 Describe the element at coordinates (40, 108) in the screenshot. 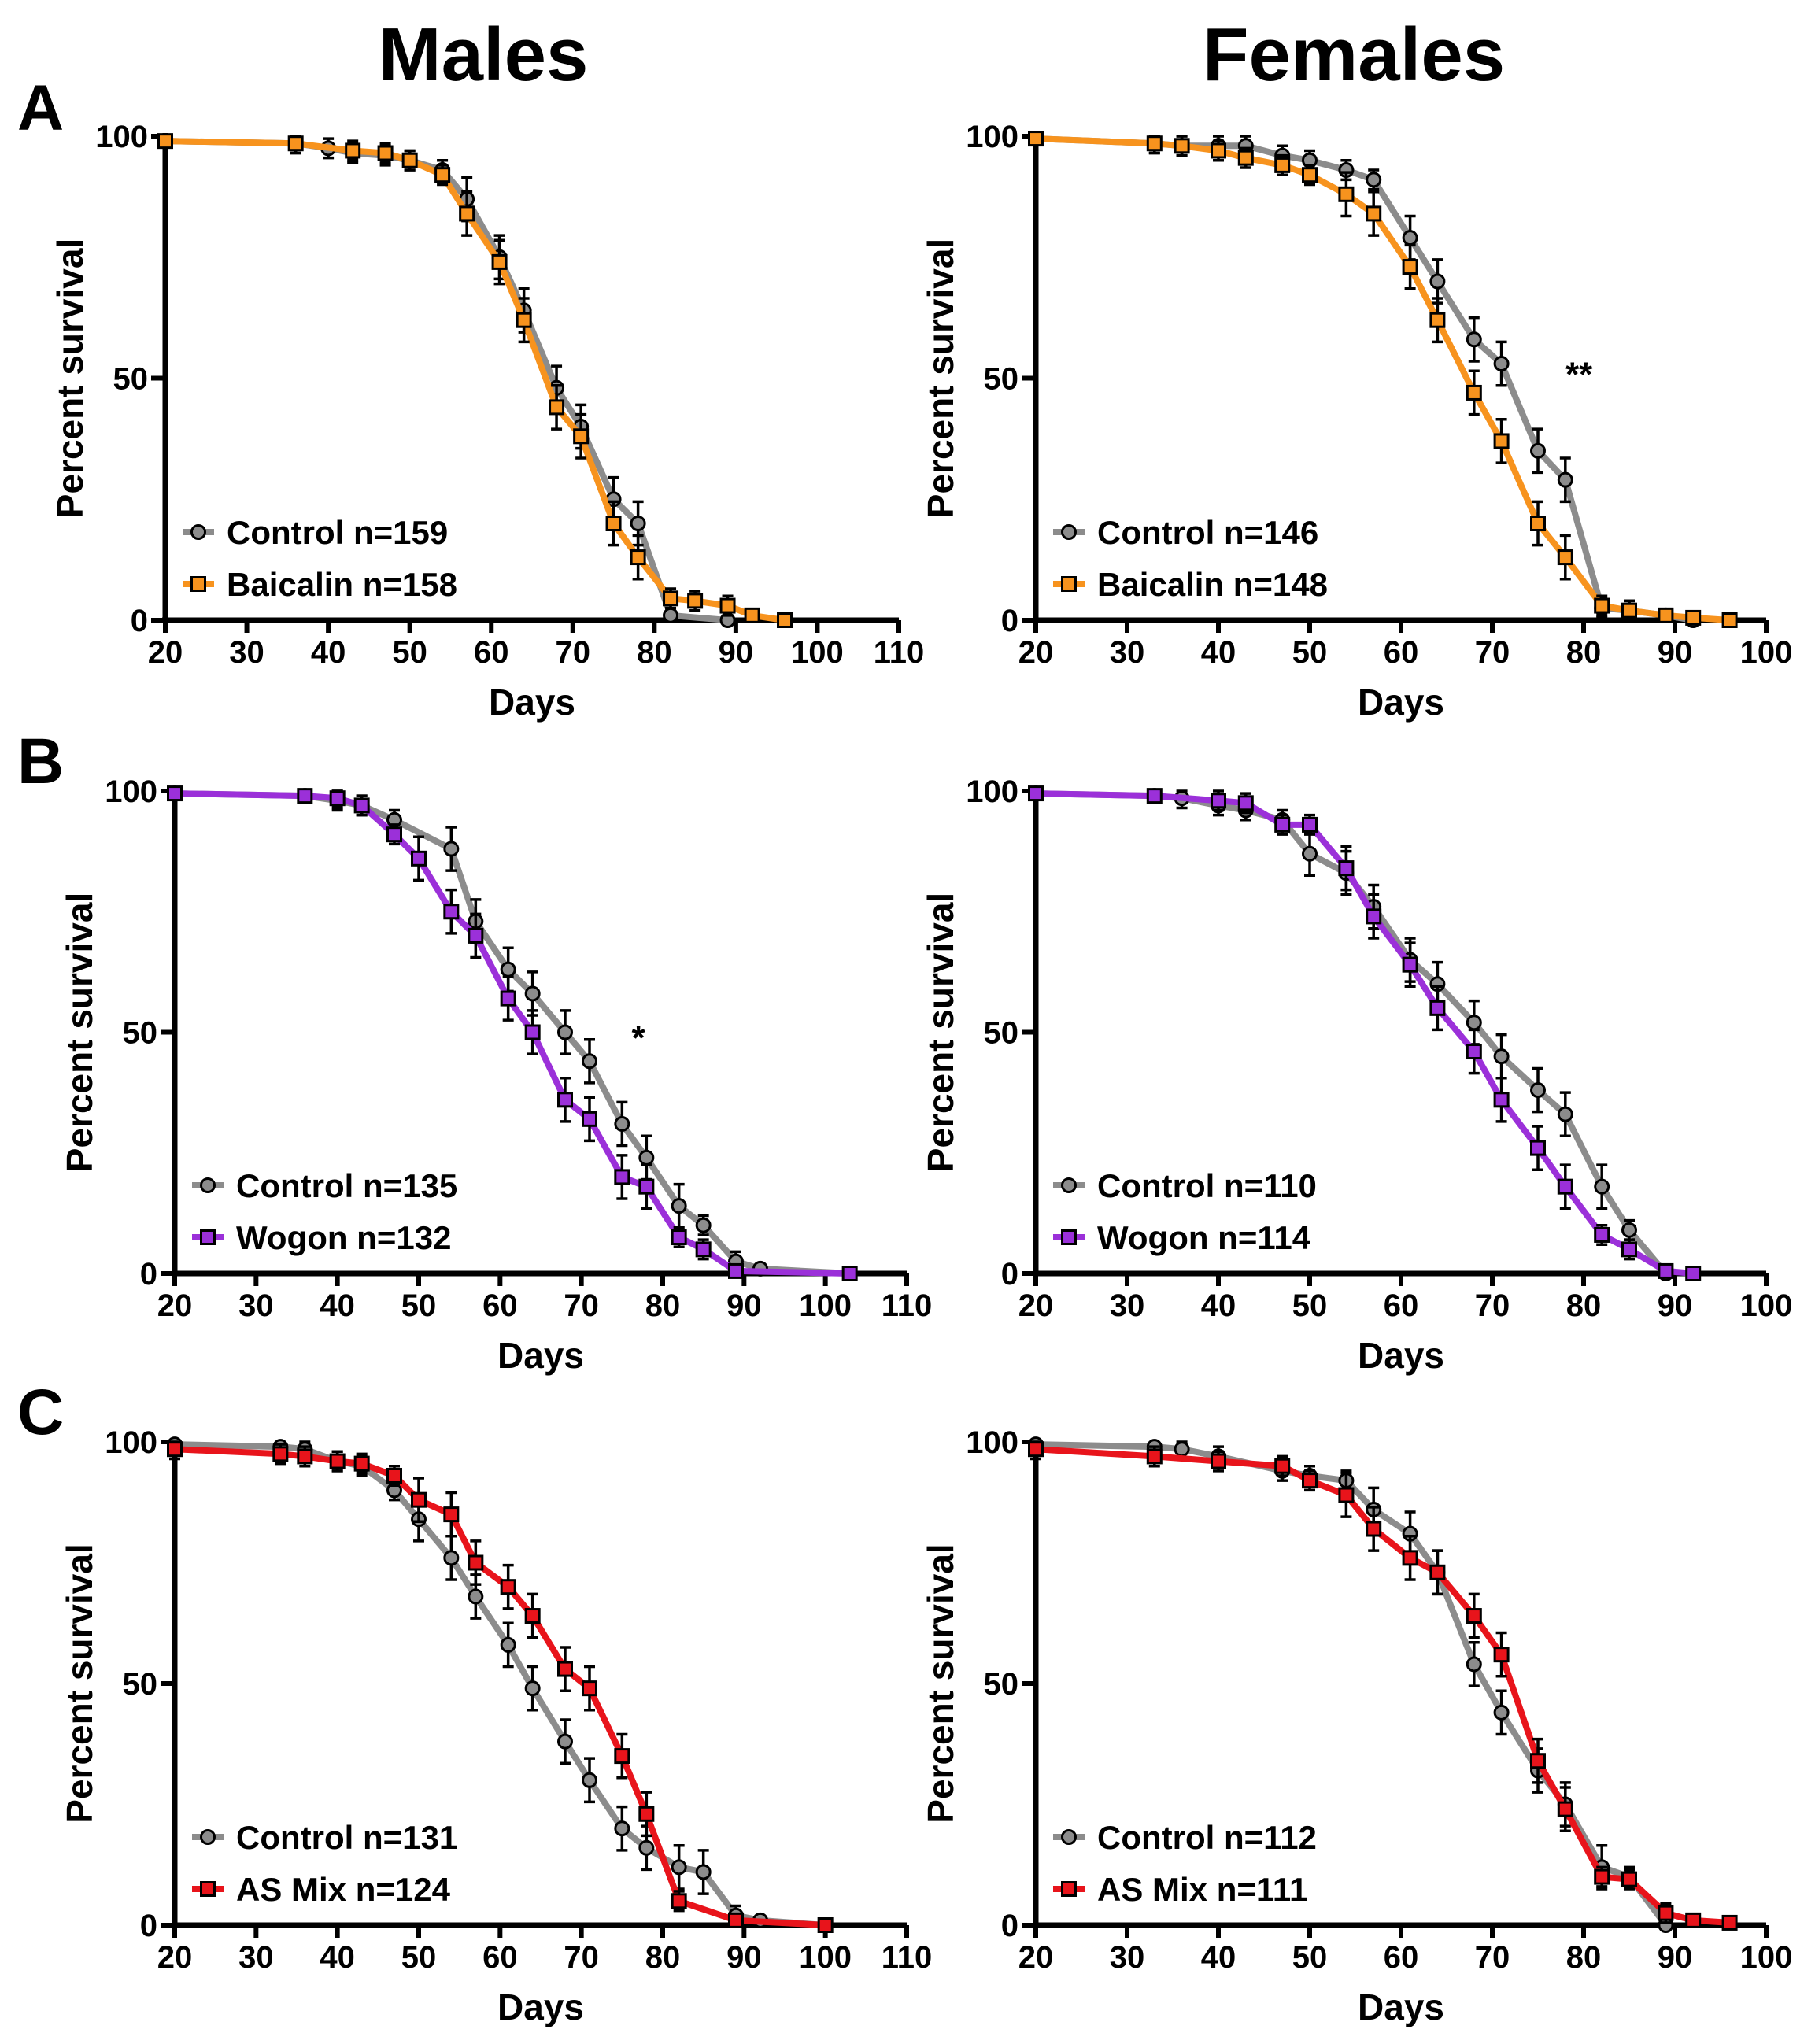

I see `panel-letter-a: A` at that location.